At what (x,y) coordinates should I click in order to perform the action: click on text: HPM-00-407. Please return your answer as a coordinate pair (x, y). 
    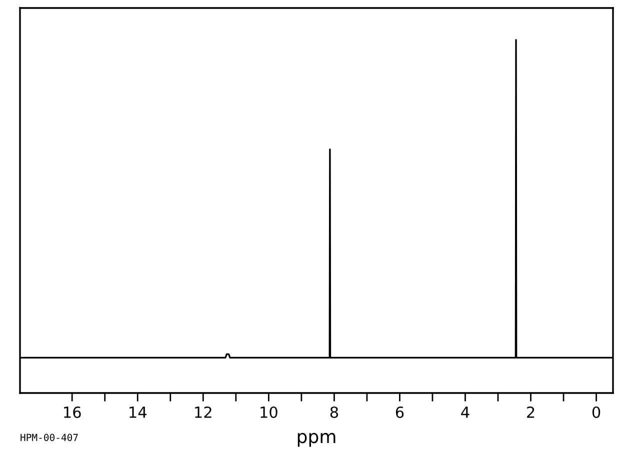
    Looking at the image, I should click on (49, 438).